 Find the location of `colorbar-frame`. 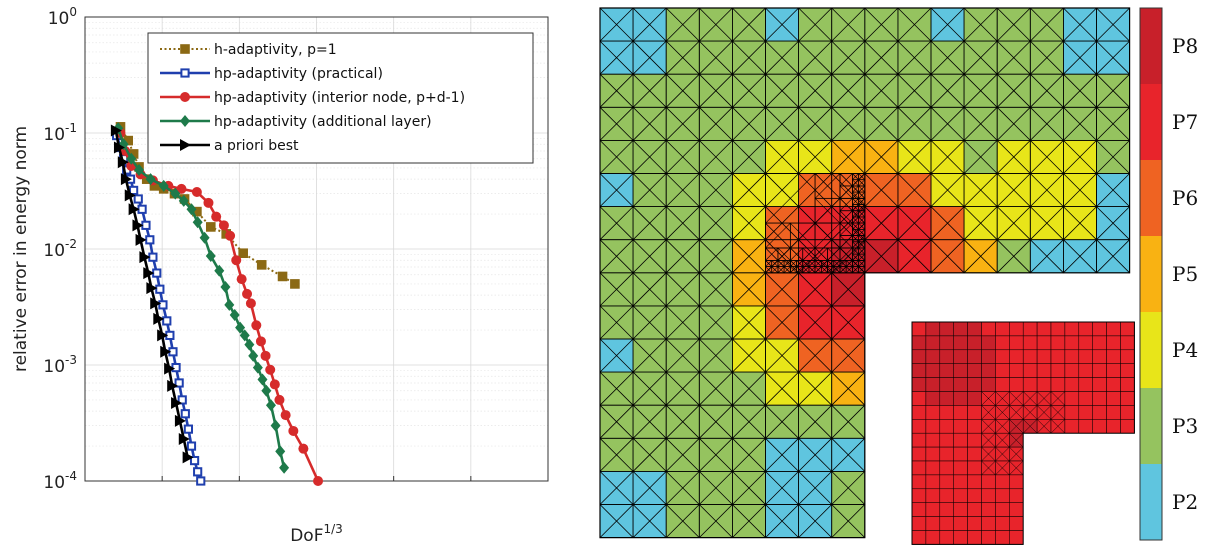

colorbar-frame is located at coordinates (1151, 274).